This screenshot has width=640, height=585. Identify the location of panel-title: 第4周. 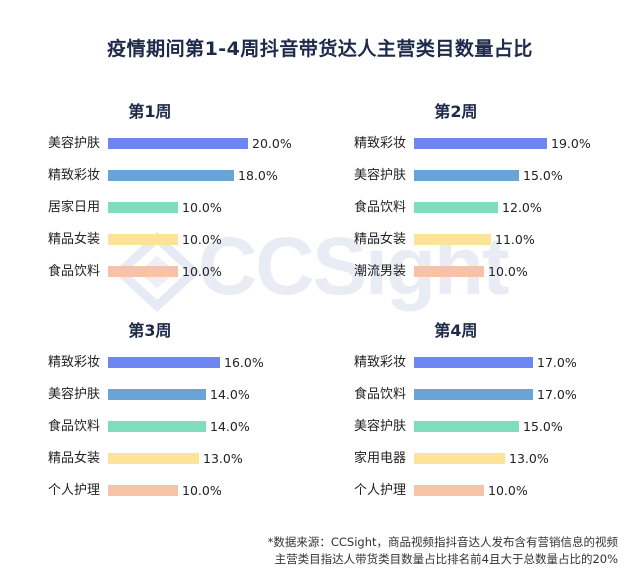
(456, 330).